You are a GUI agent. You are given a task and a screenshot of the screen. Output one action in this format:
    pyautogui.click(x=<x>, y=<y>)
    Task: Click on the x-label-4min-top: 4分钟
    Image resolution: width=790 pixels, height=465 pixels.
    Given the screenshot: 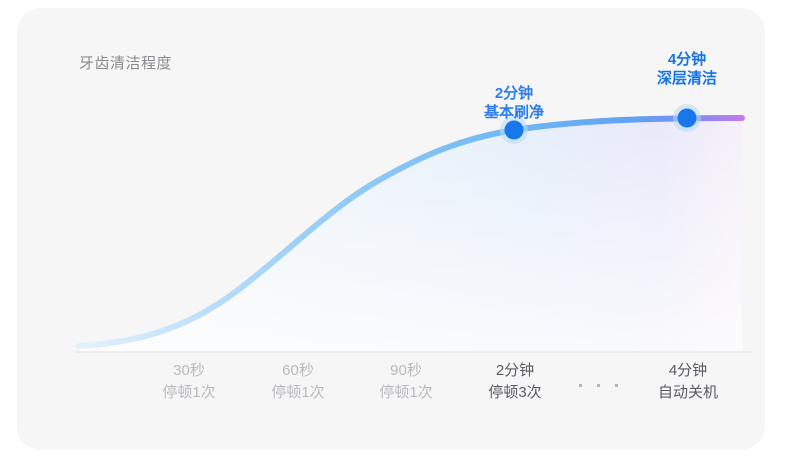 What is the action you would take?
    pyautogui.click(x=688, y=370)
    